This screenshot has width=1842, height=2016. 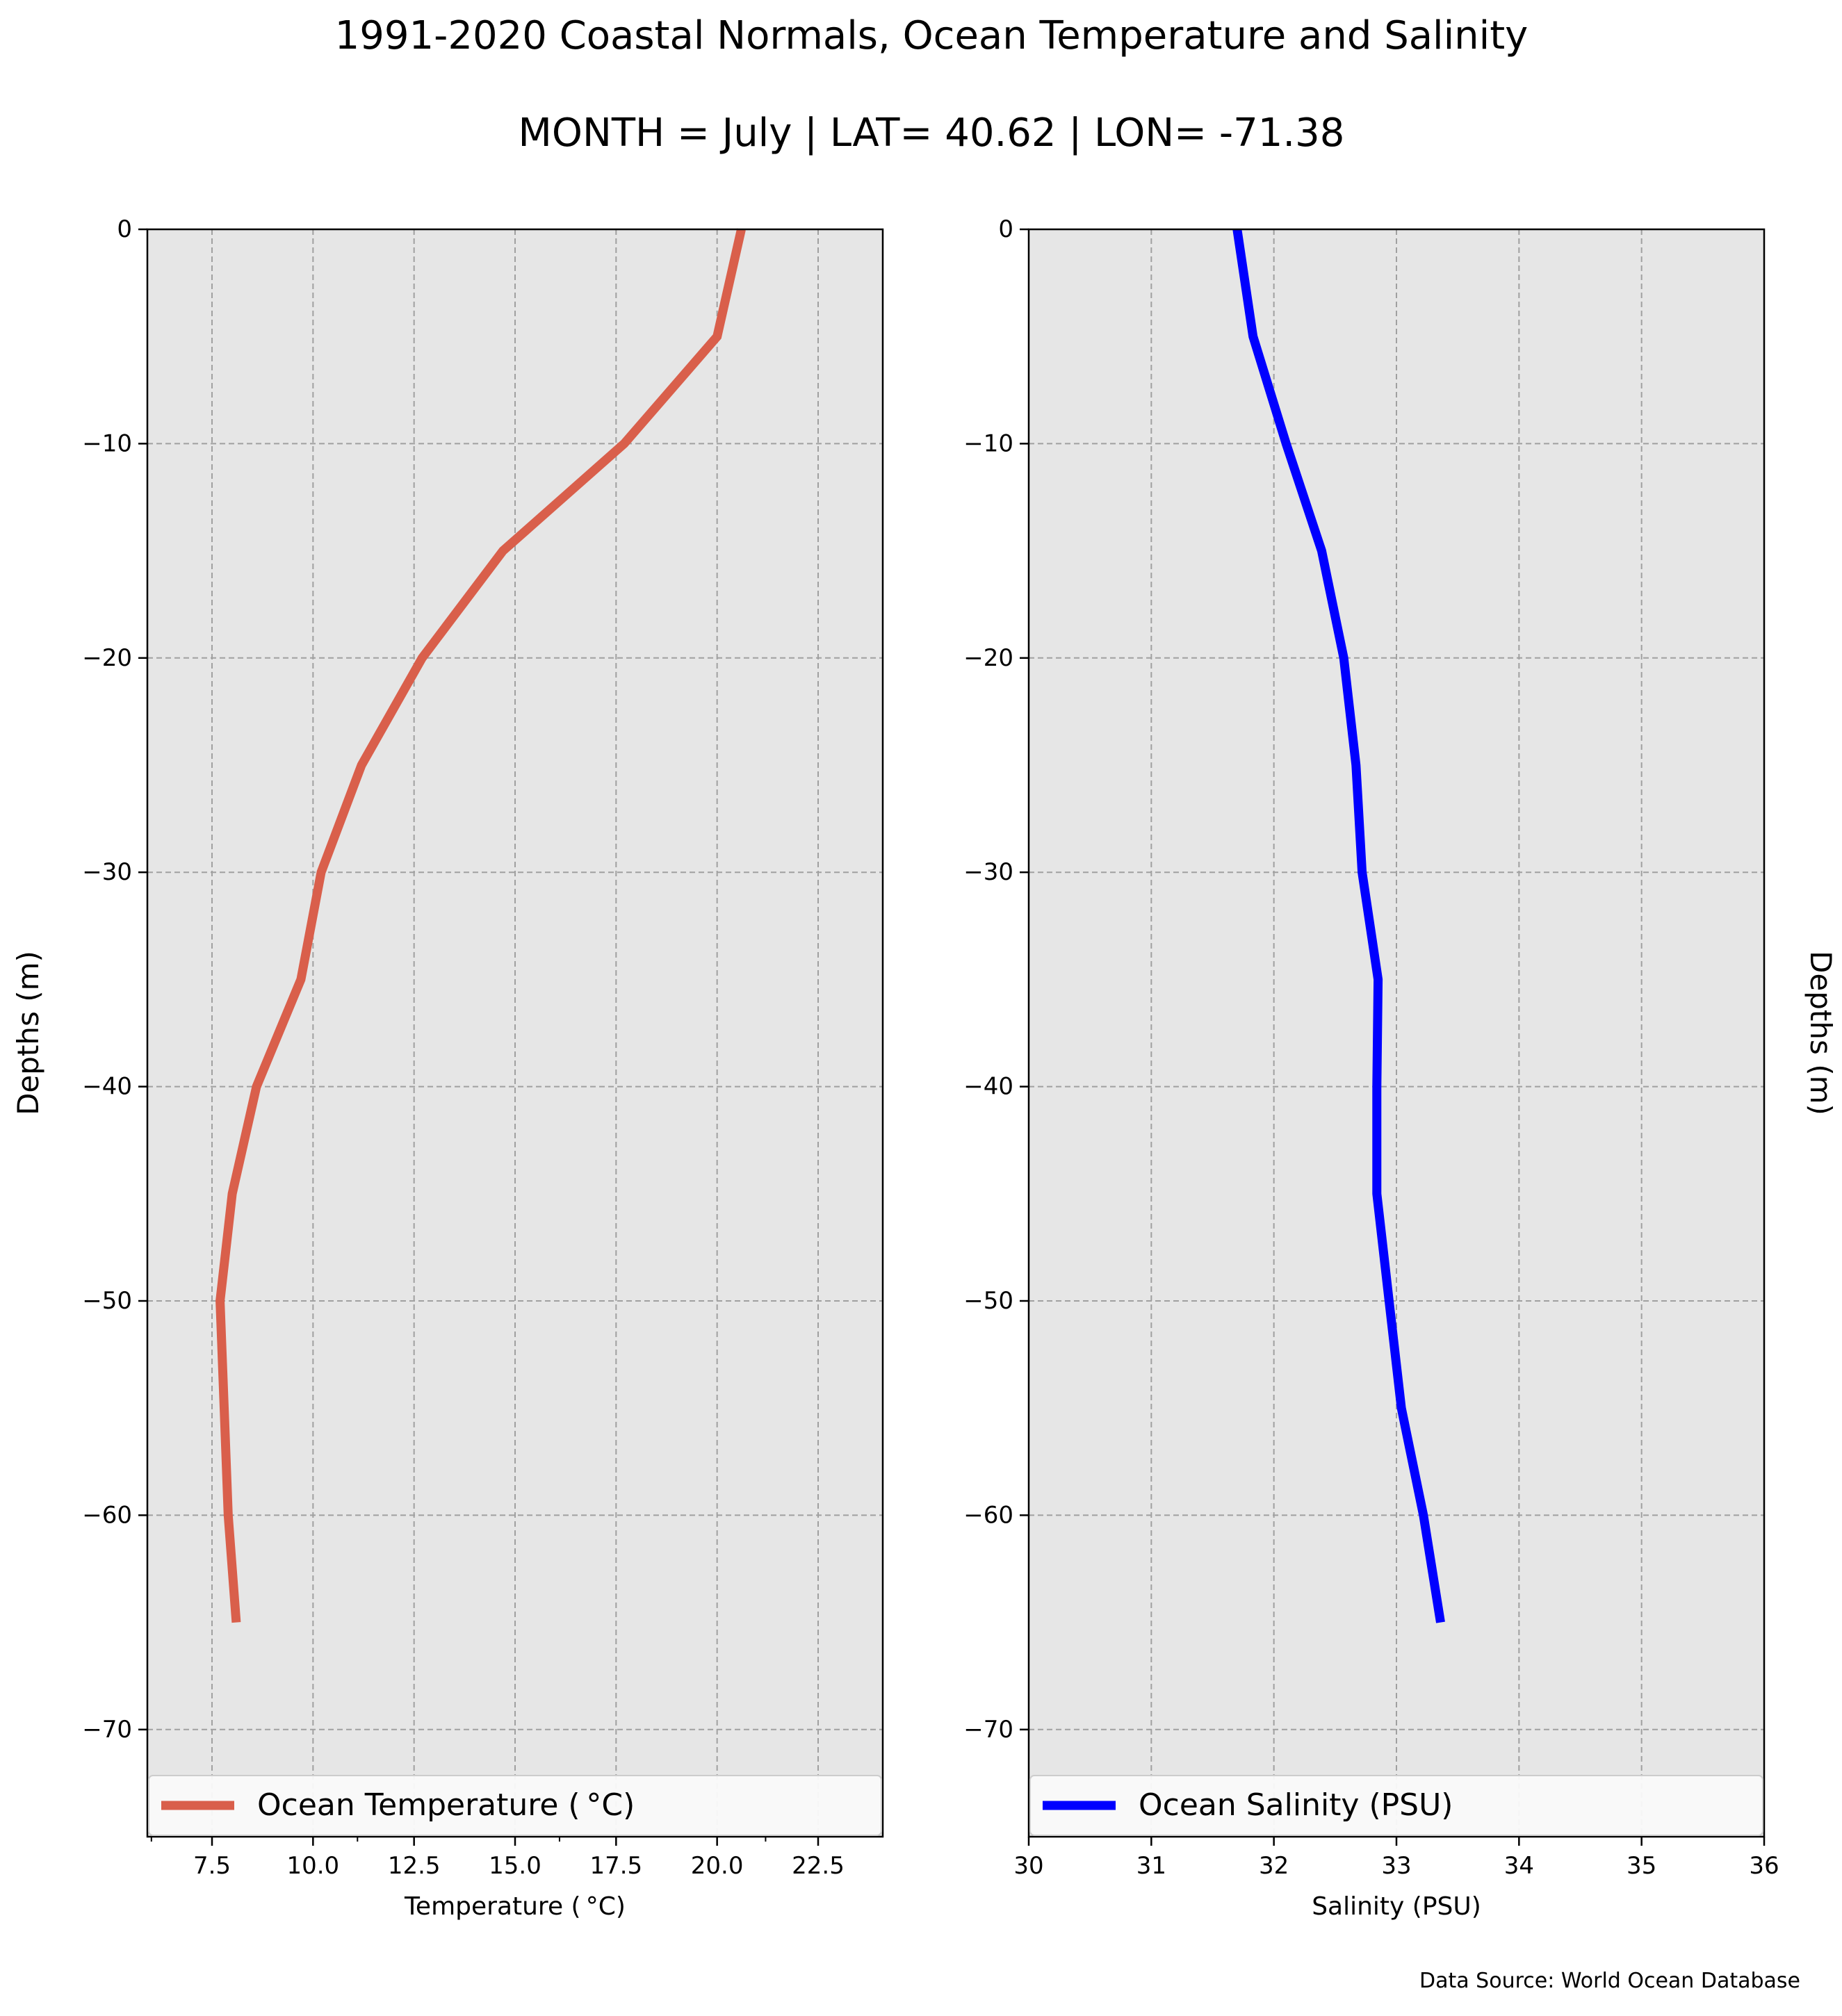 What do you see at coordinates (1396, 1866) in the screenshot?
I see `salinity-xtick-label: 33` at bounding box center [1396, 1866].